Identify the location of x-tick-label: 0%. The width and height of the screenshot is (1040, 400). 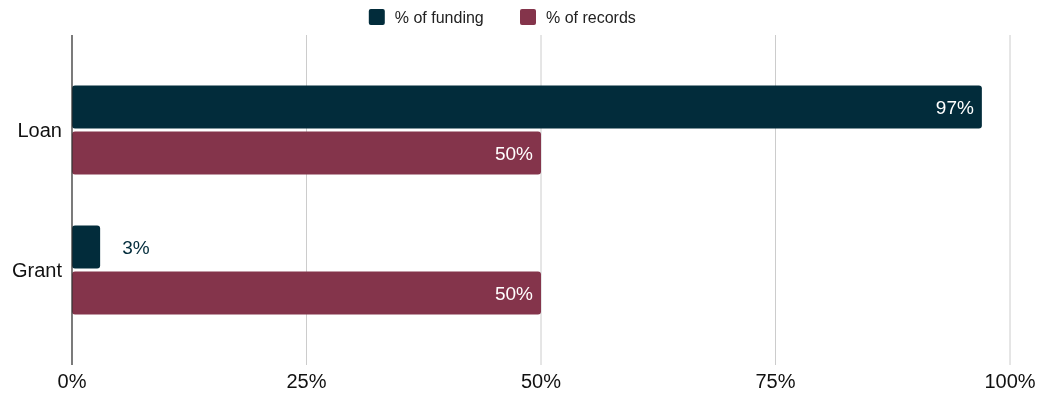
(72, 381).